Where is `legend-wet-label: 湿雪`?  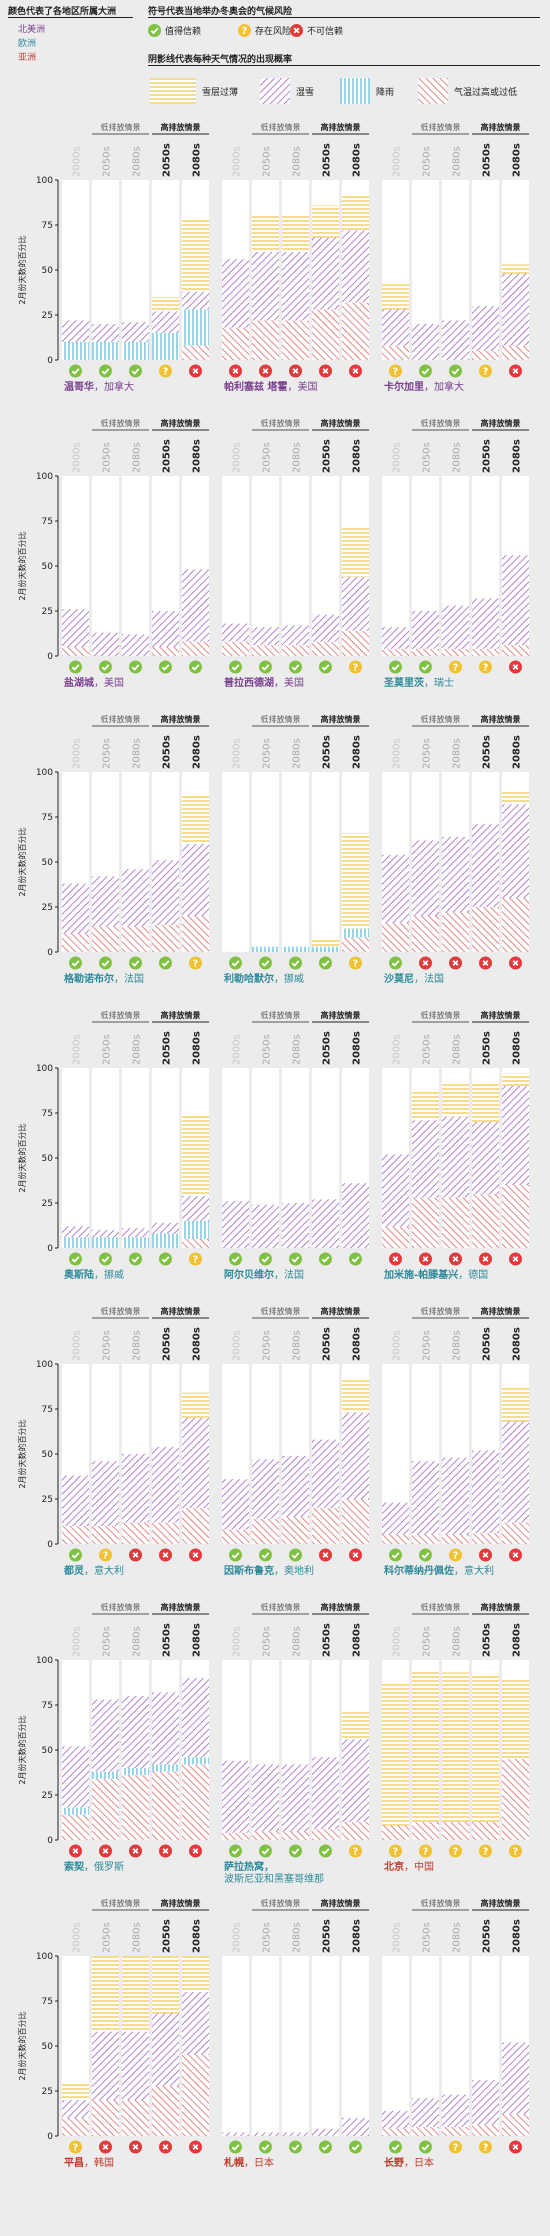
legend-wet-label: 湿雪 is located at coordinates (305, 92).